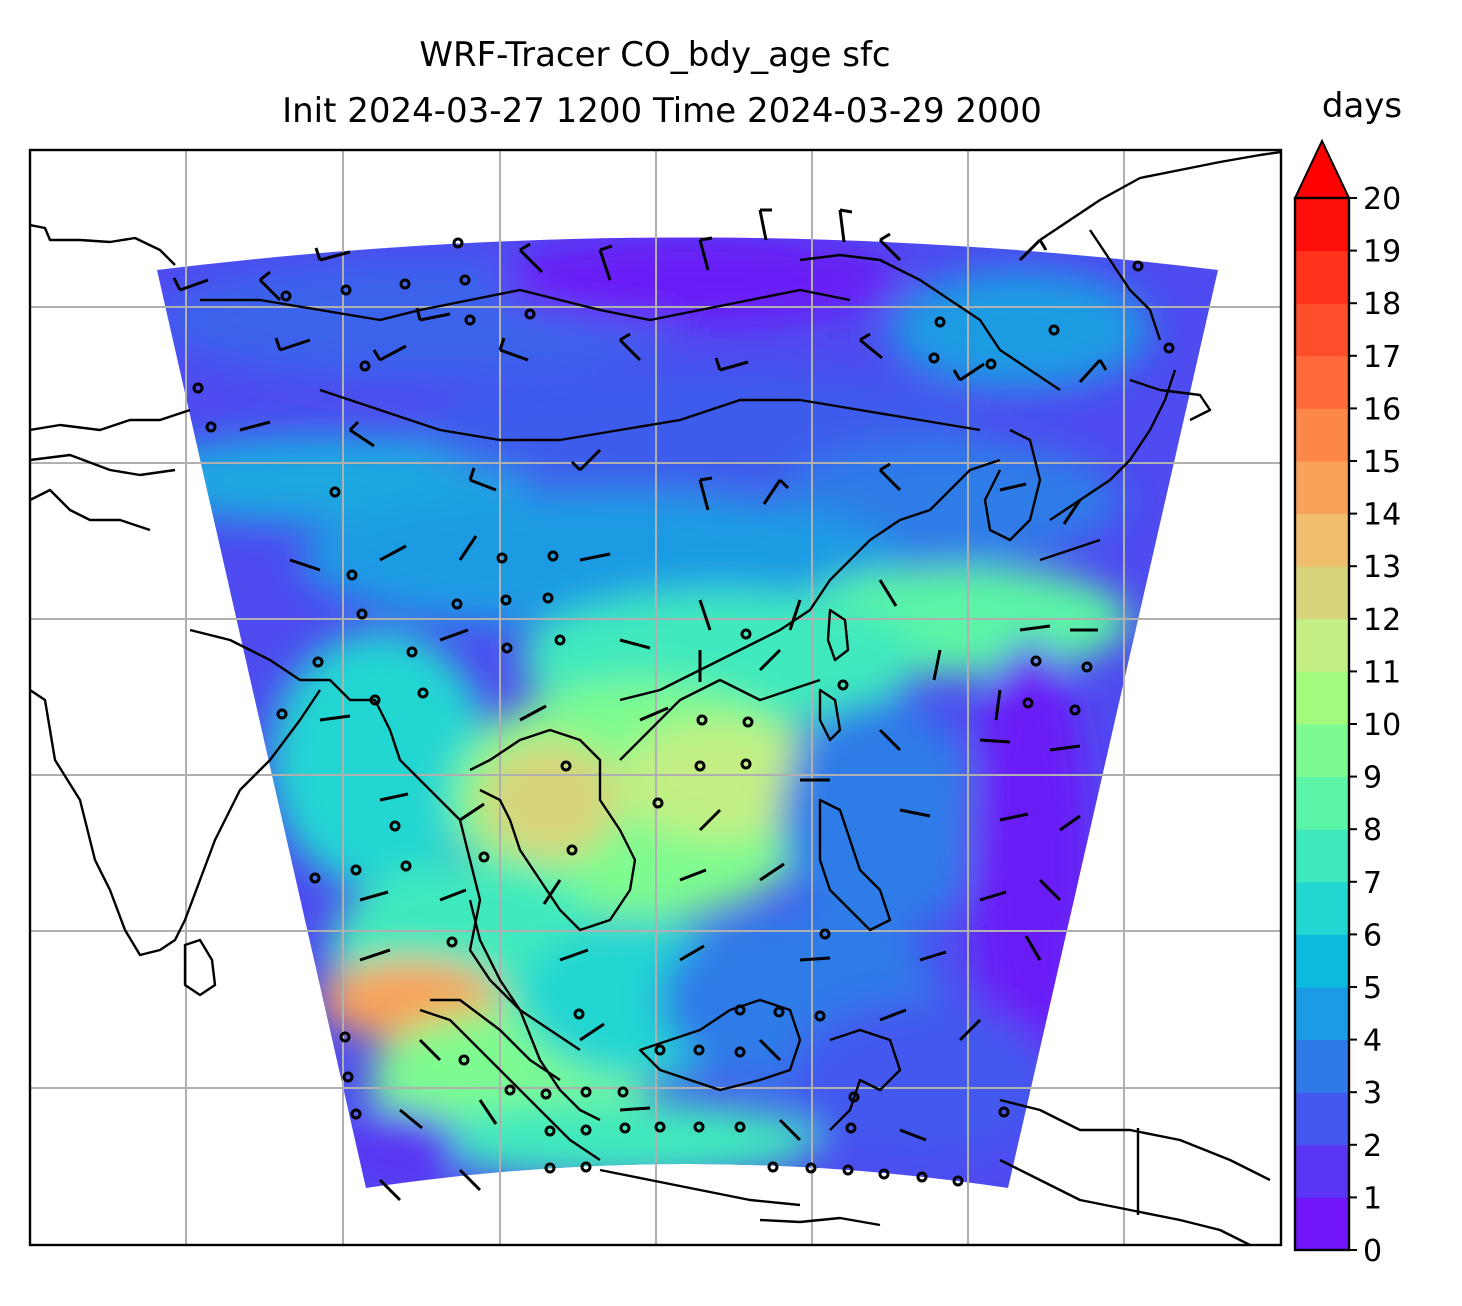 The image size is (1462, 1306). What do you see at coordinates (1372, 778) in the screenshot?
I see `colorbar-tick-label: 9` at bounding box center [1372, 778].